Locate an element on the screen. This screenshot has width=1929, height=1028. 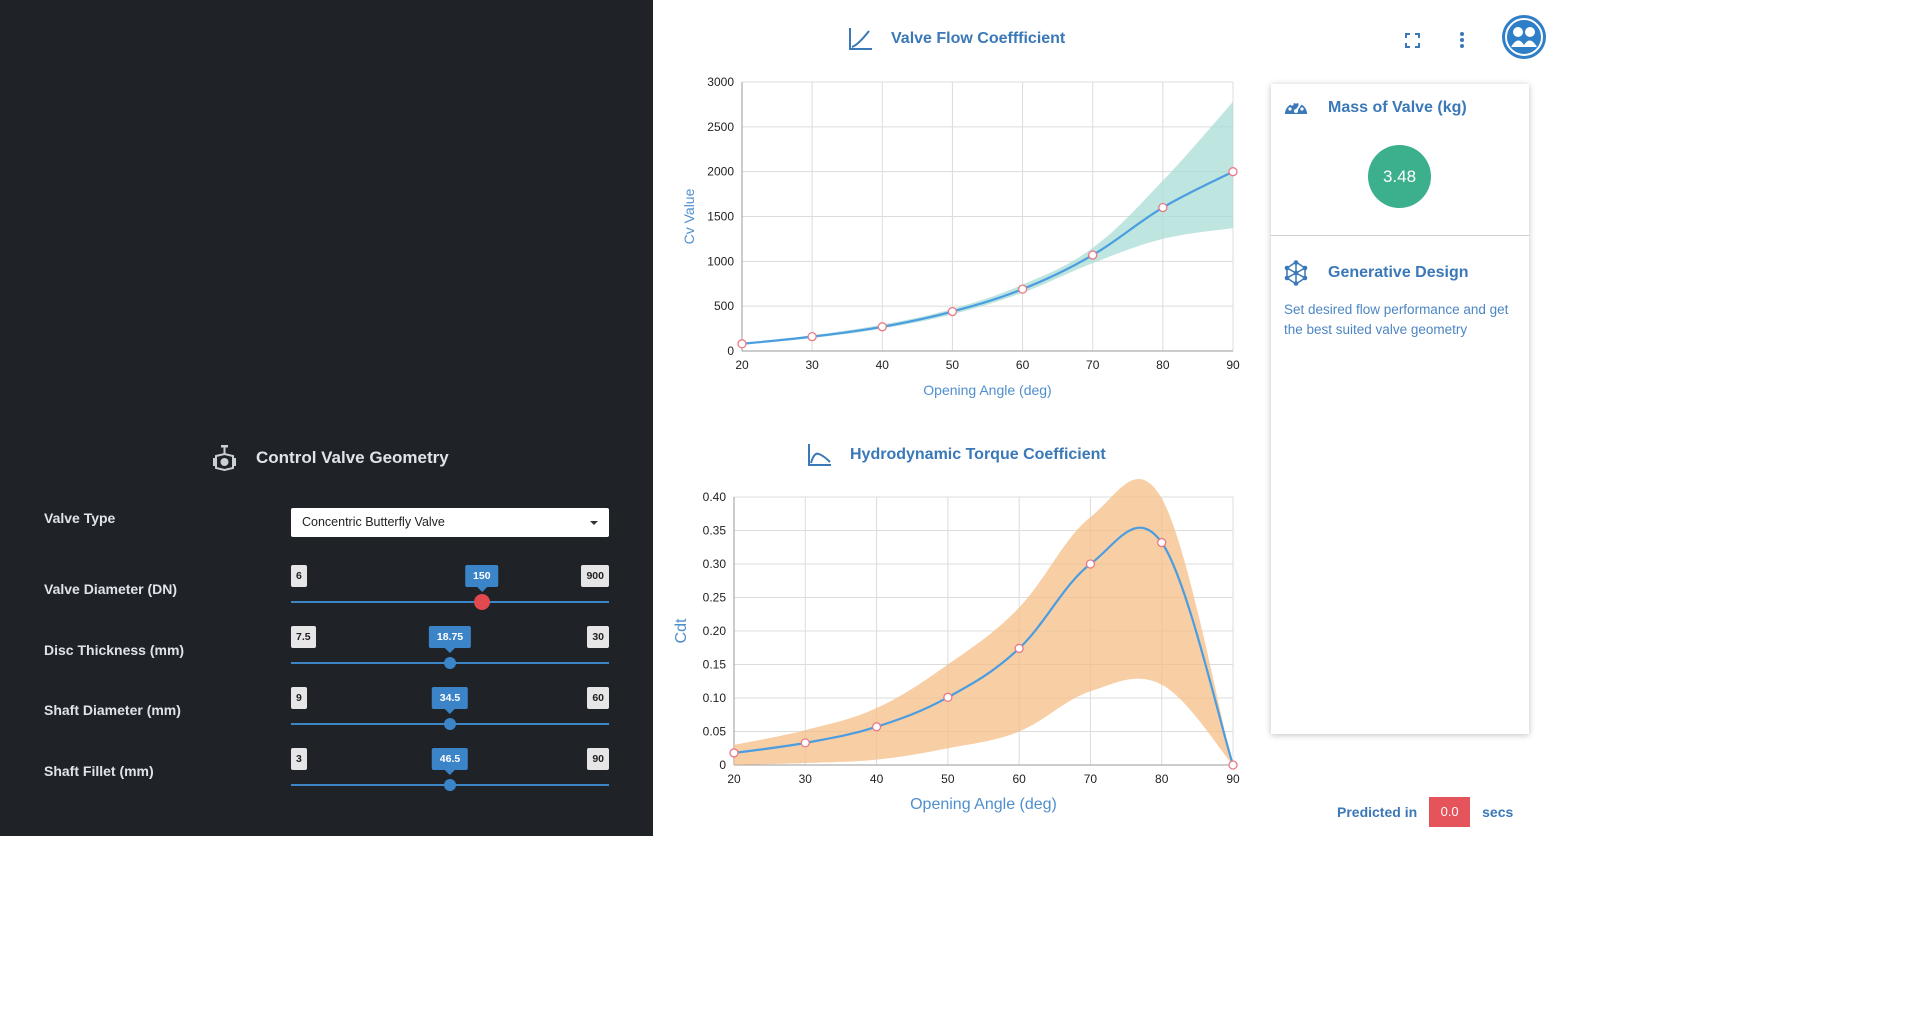
flow-chart-title: Valve Flow Coeffficient is located at coordinates (978, 38).